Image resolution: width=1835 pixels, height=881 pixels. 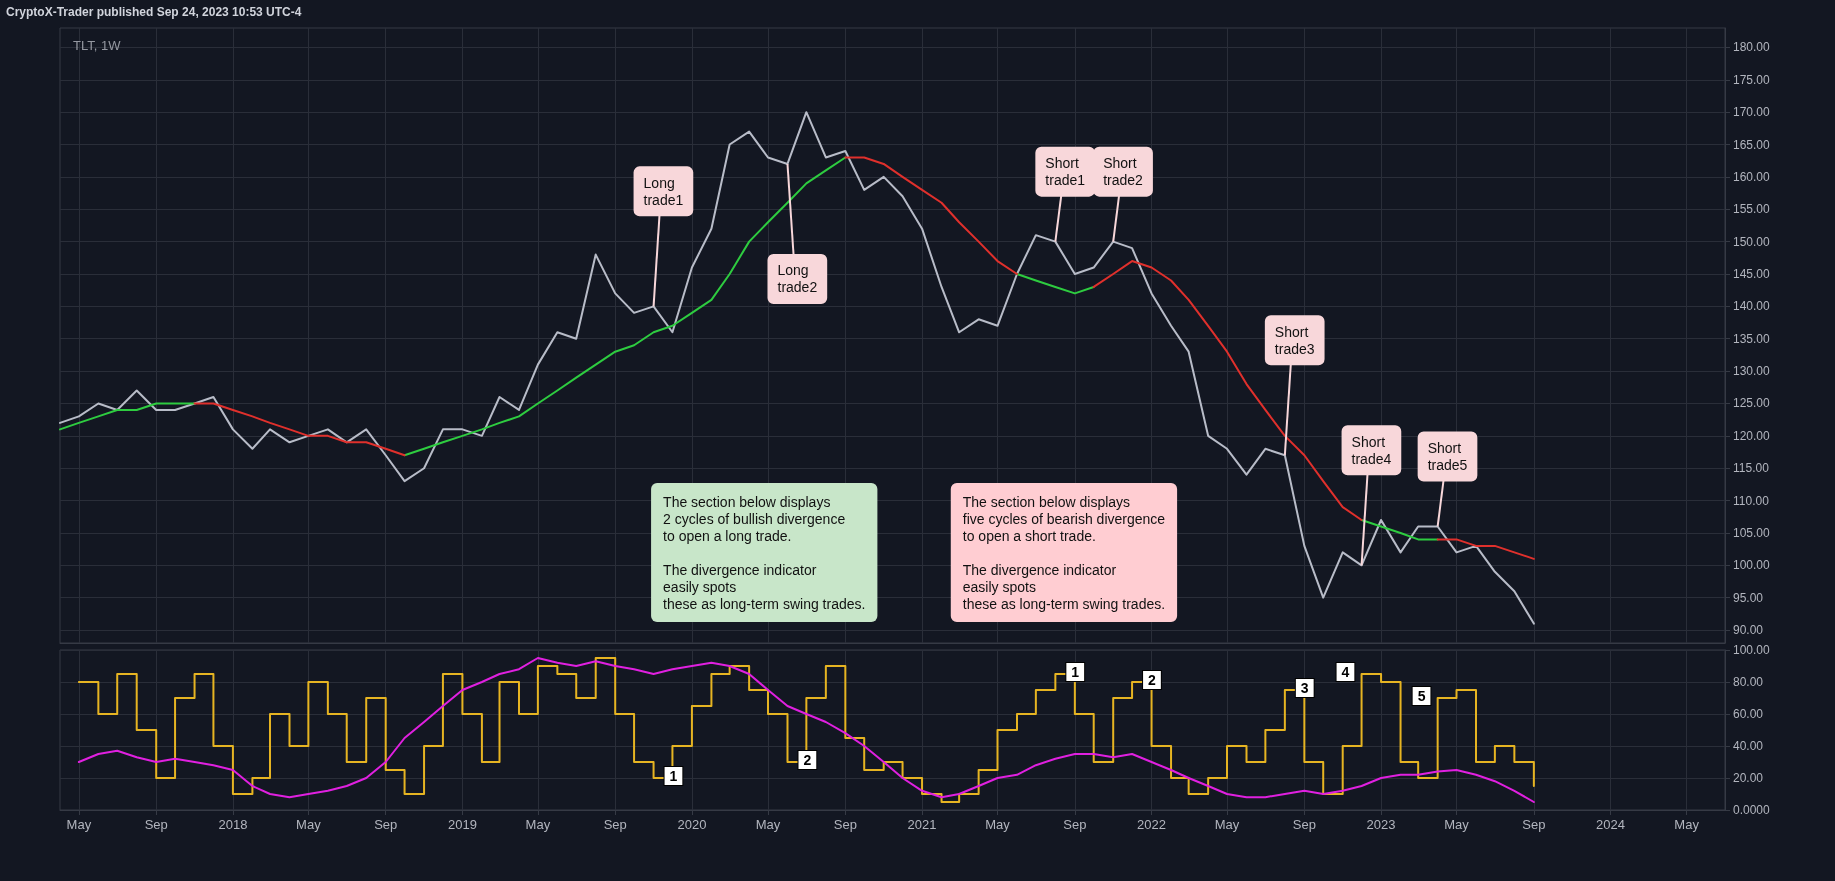 What do you see at coordinates (1294, 340) in the screenshot?
I see `annotation: Short trade3` at bounding box center [1294, 340].